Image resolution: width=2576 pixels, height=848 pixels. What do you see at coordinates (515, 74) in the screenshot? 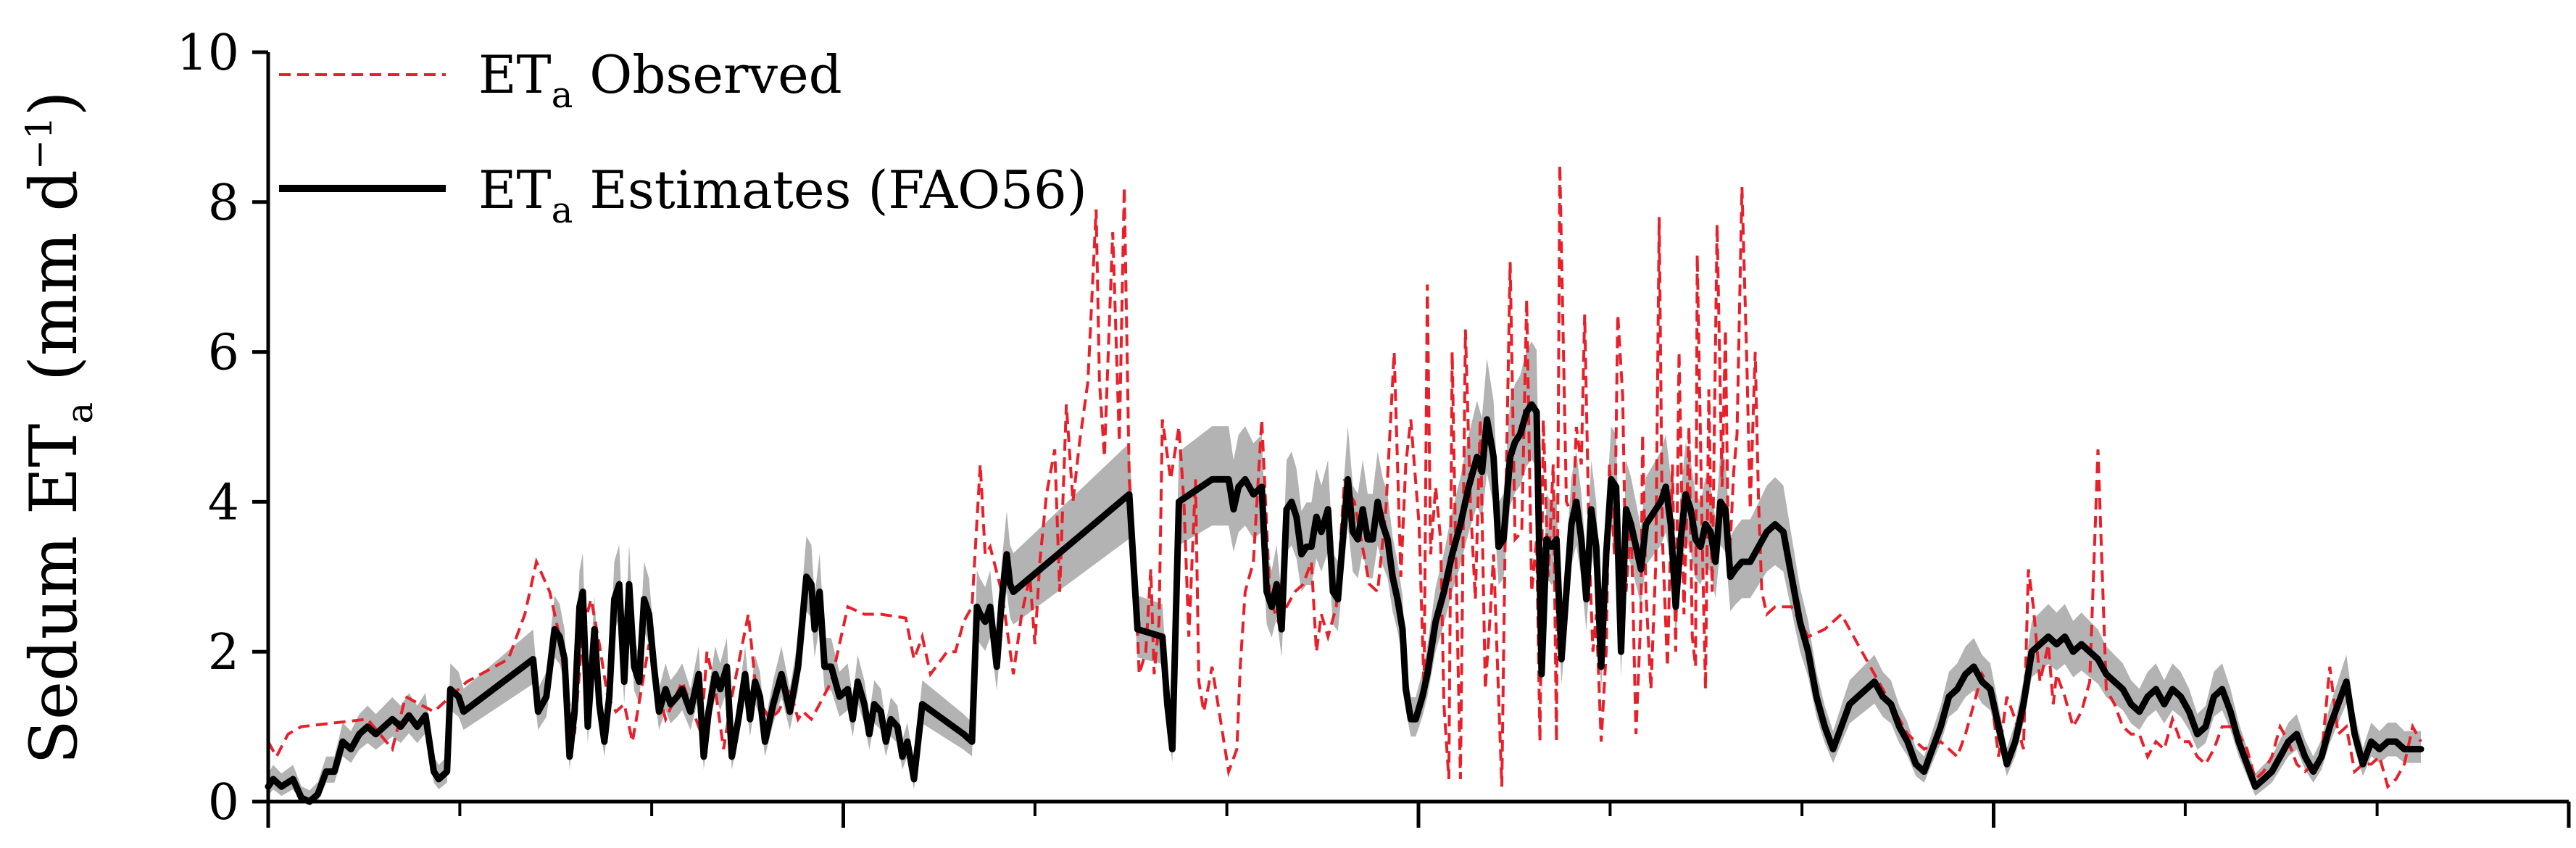
I see `legend-observed-prefix: ET` at bounding box center [515, 74].